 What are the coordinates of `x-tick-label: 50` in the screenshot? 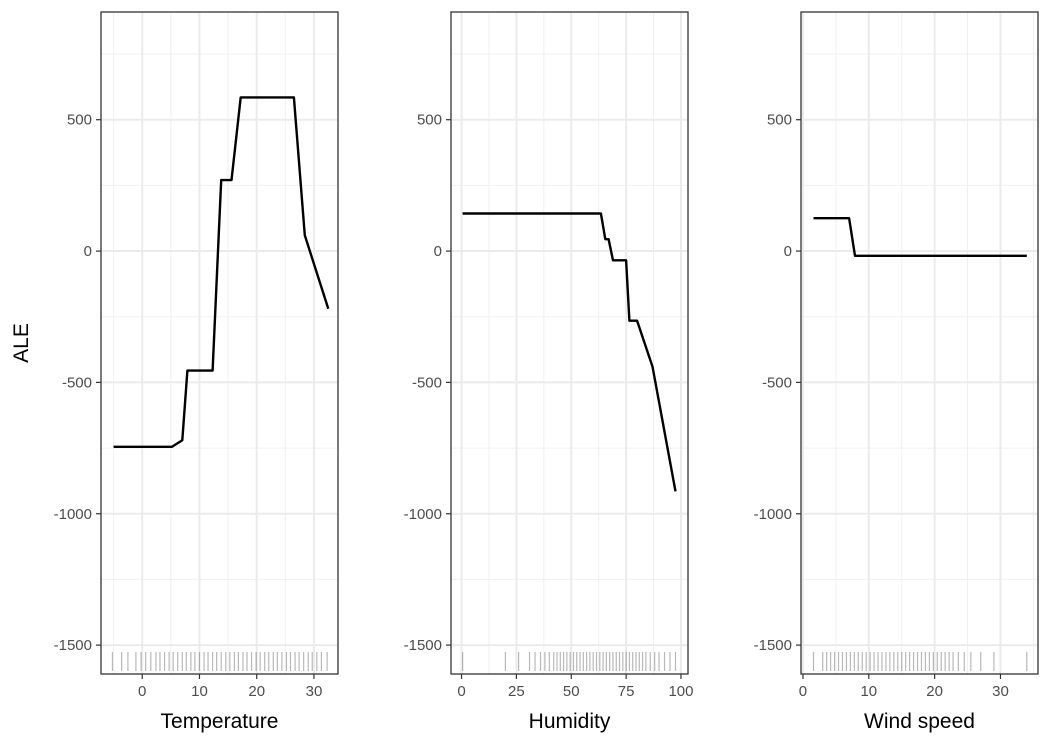 It's located at (571, 691).